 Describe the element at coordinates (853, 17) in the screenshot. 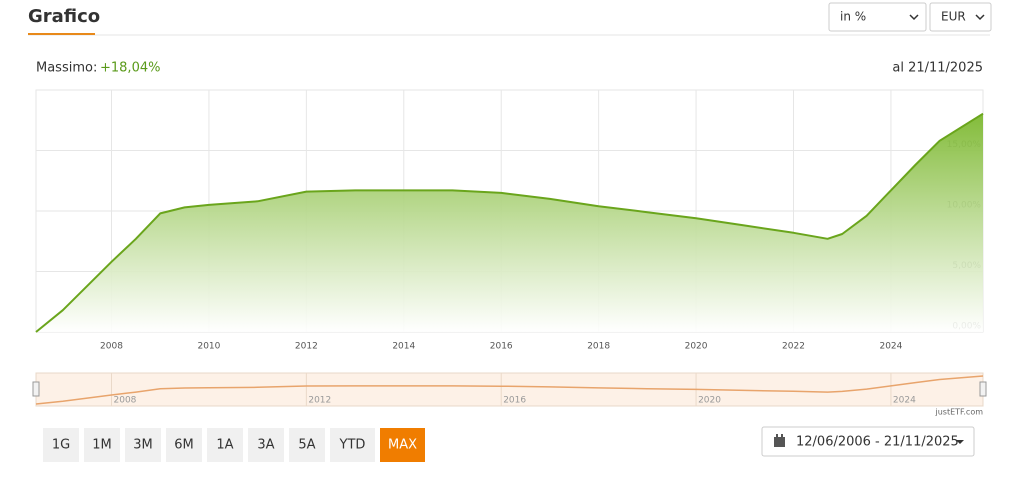

I see `select-text: in %` at that location.